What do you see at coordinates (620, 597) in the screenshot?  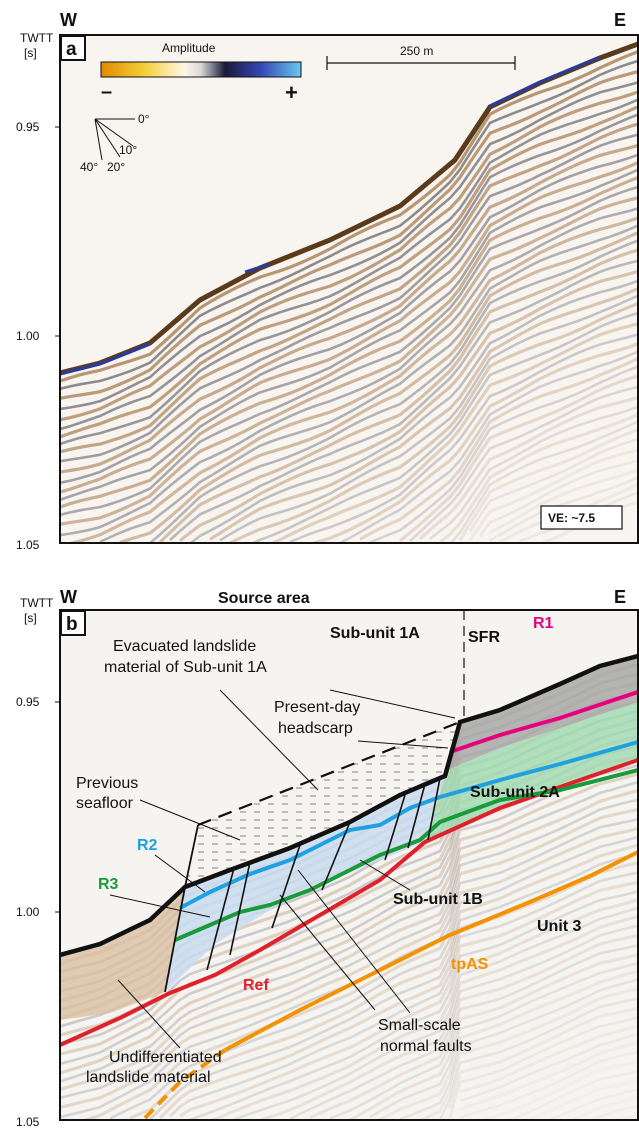 I see `panel-b-east-label: E` at bounding box center [620, 597].